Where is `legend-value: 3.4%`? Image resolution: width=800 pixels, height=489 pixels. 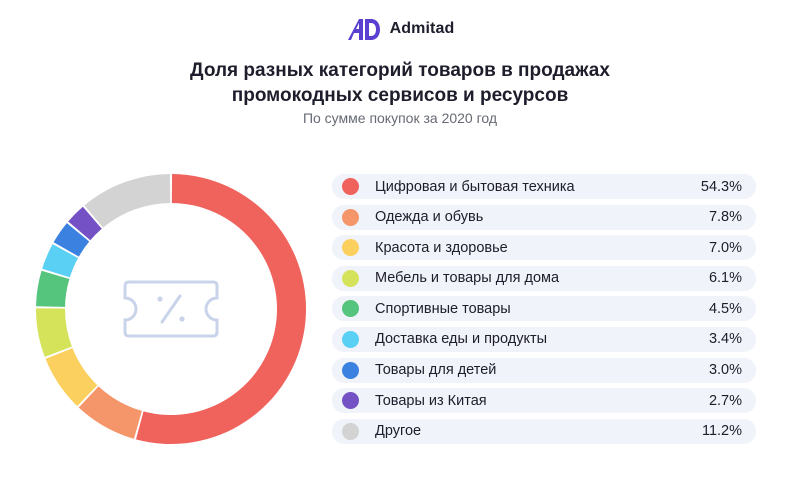 legend-value: 3.4% is located at coordinates (725, 339).